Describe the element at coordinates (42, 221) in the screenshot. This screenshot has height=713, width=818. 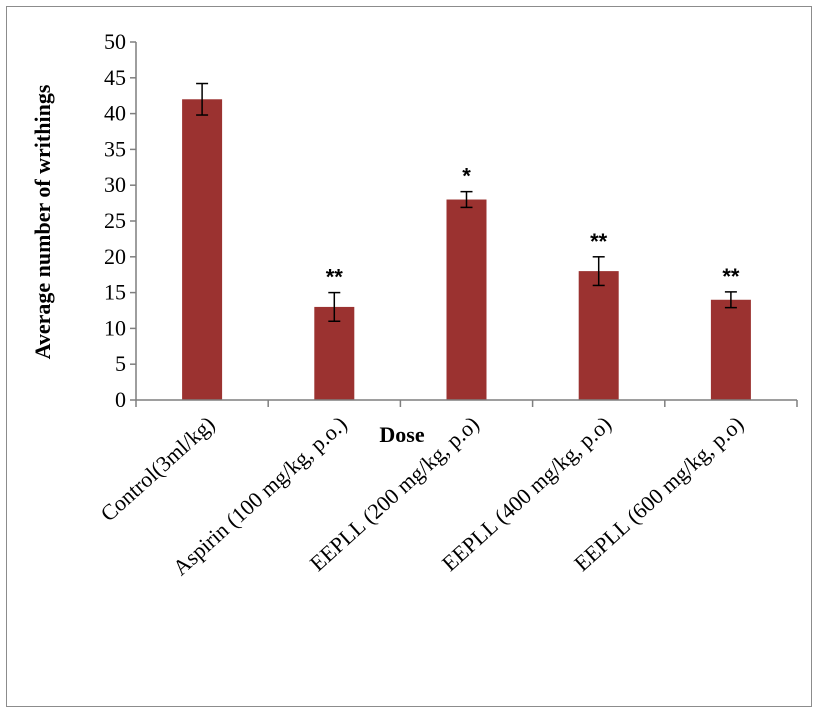
I see `y-axis-title: Average number of writhings` at that location.